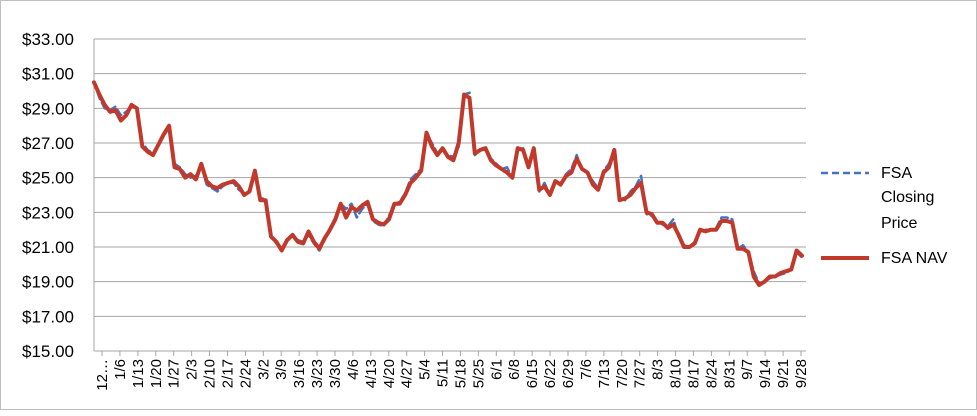  What do you see at coordinates (138, 373) in the screenshot?
I see `x-tick-label: 1/13` at bounding box center [138, 373].